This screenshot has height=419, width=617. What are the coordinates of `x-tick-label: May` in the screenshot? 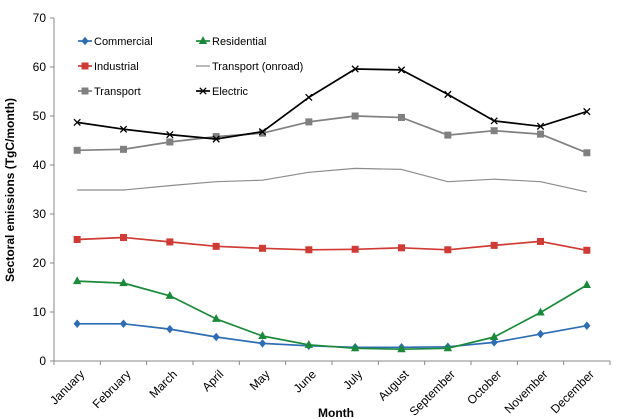 It's located at (260, 380).